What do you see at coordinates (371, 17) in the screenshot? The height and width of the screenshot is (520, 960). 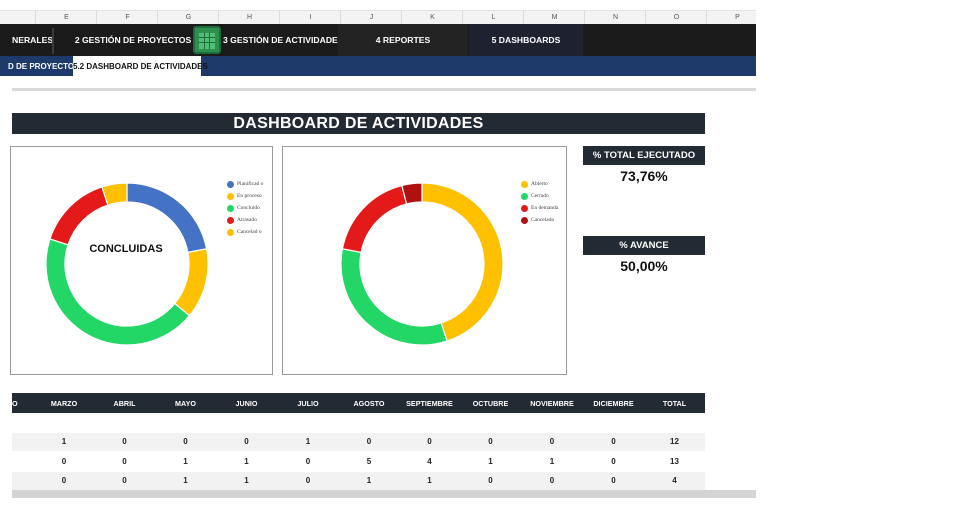 I see `column-letter: J` at bounding box center [371, 17].